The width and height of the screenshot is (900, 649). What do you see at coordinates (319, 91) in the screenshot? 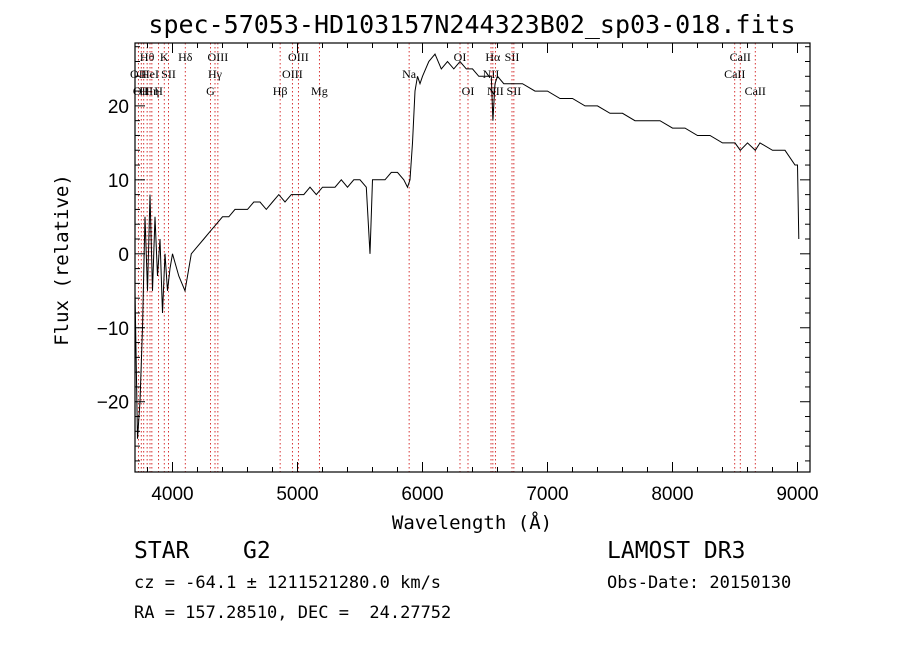
I see `spectral-line-label-16: Mg` at bounding box center [319, 91].